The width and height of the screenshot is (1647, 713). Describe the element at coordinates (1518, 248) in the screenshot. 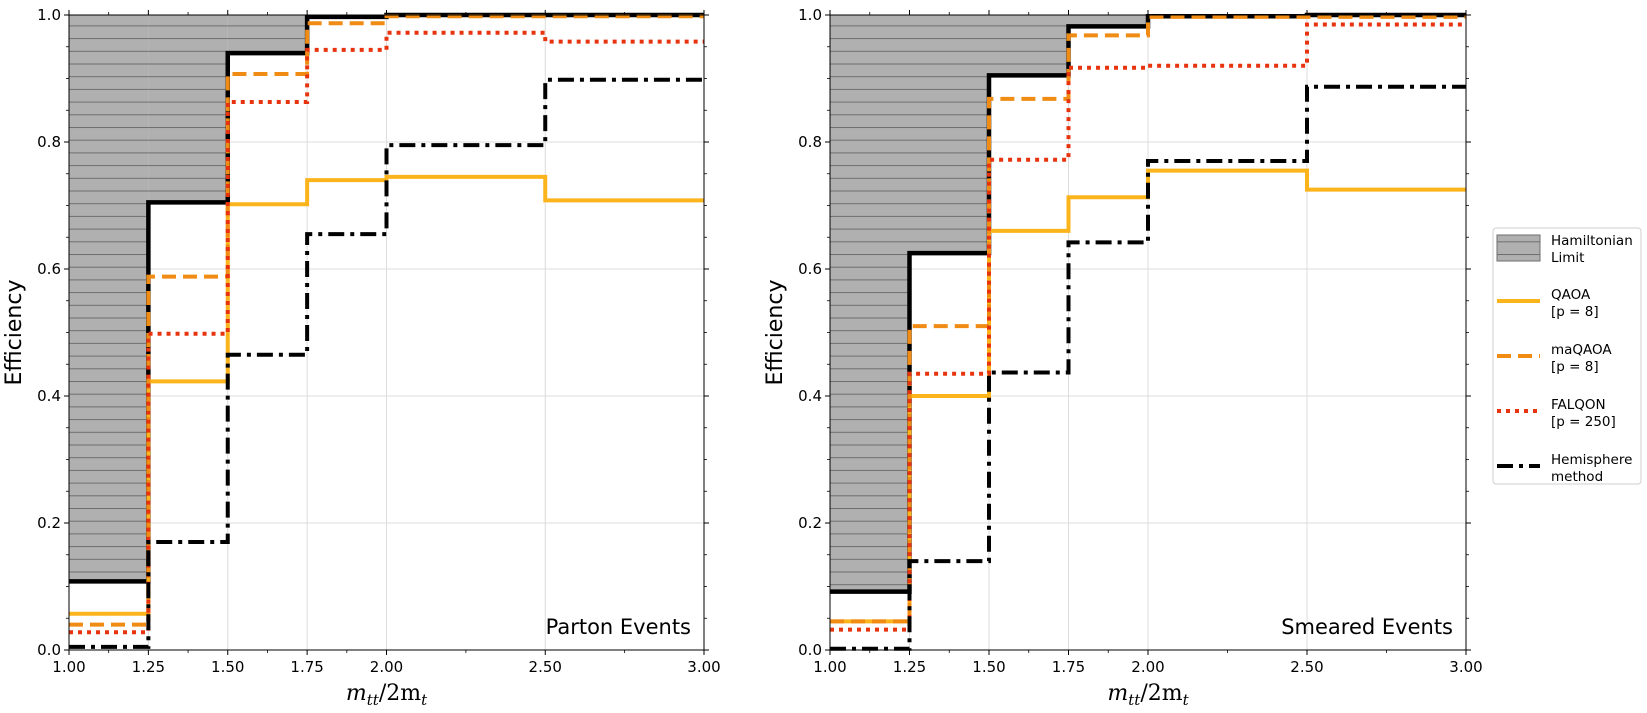

I see `legend-swatch-hamiltonian` at that location.